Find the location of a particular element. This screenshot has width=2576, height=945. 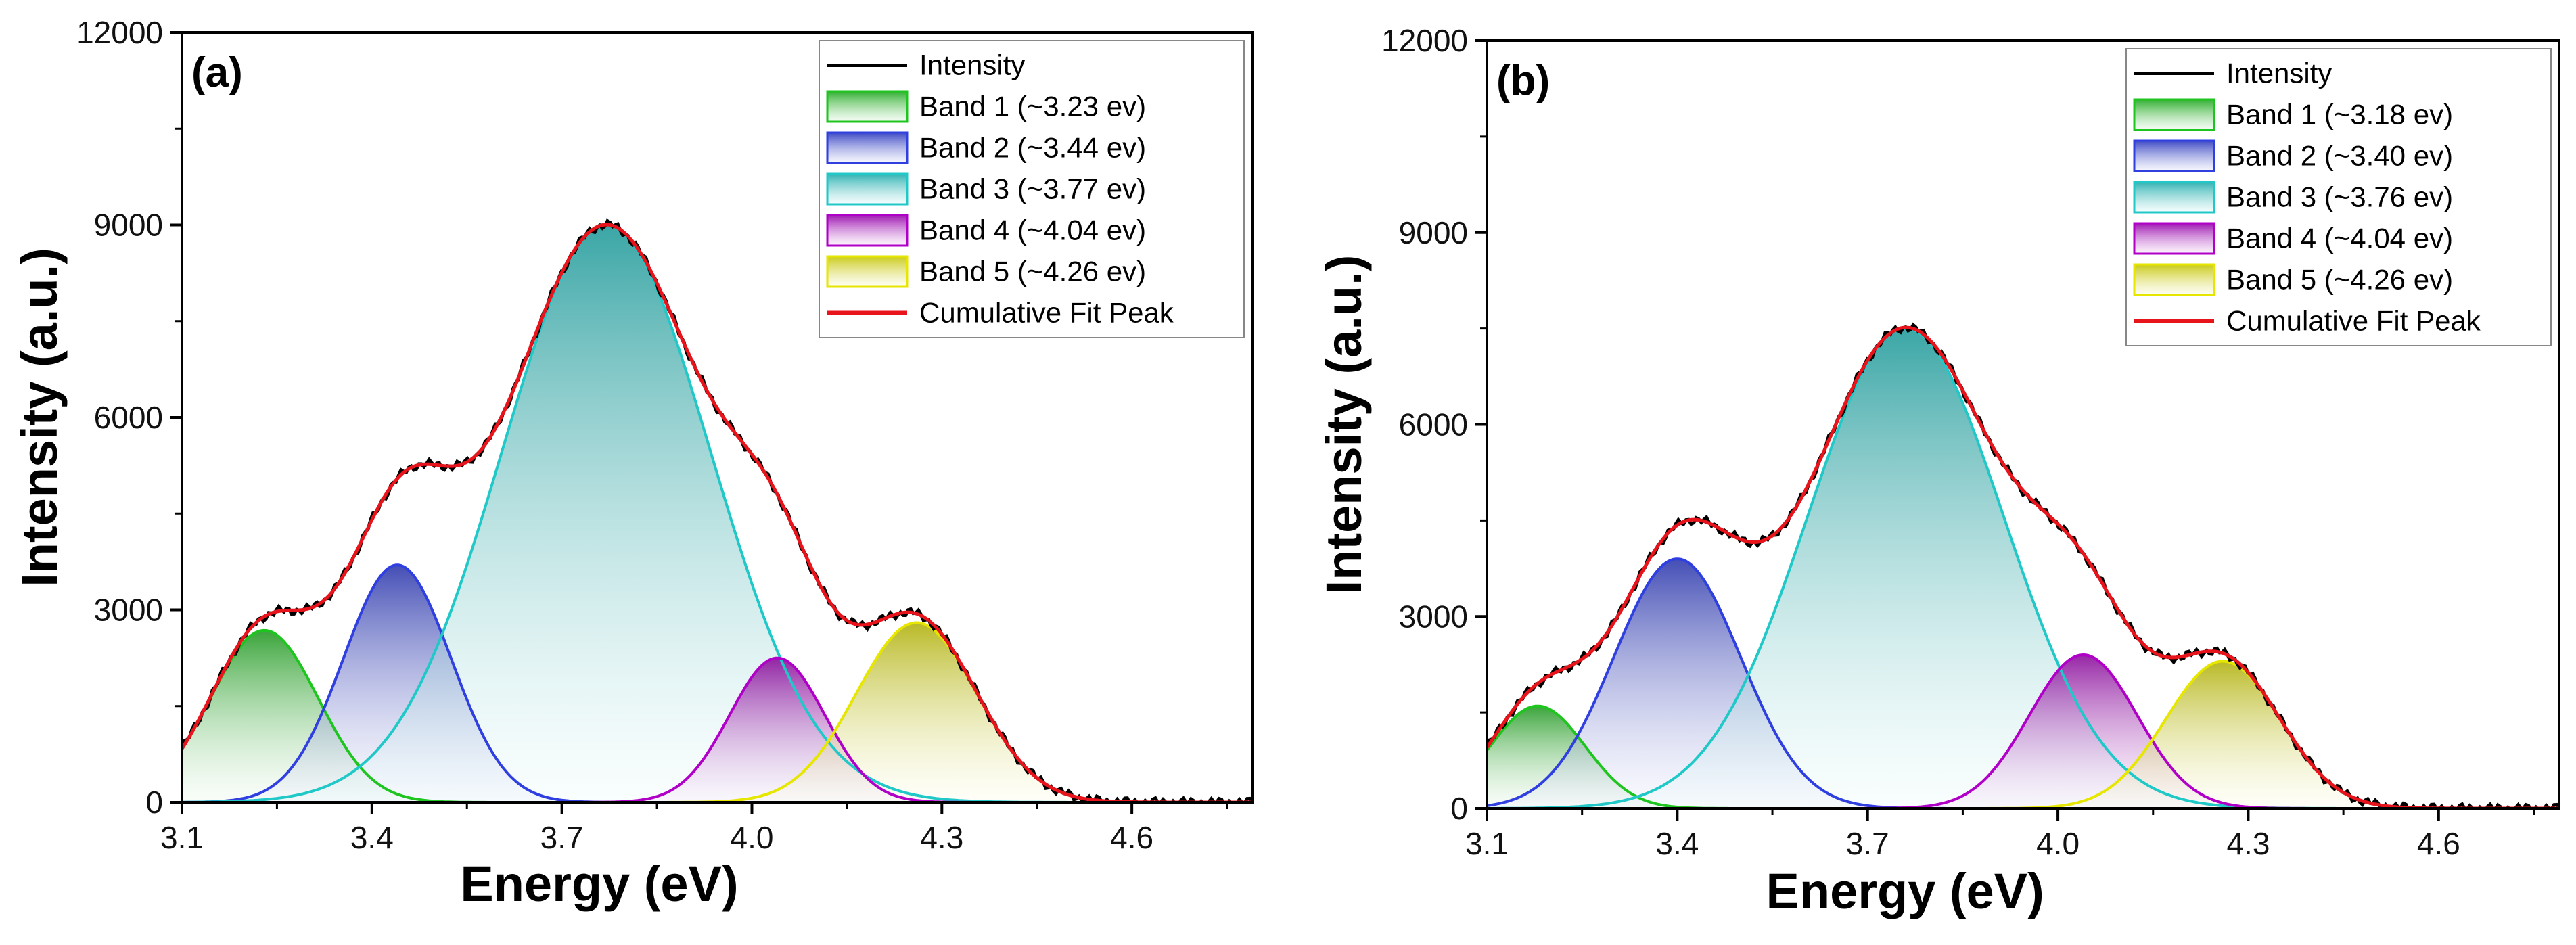

panel-label: (b) is located at coordinates (1523, 80).